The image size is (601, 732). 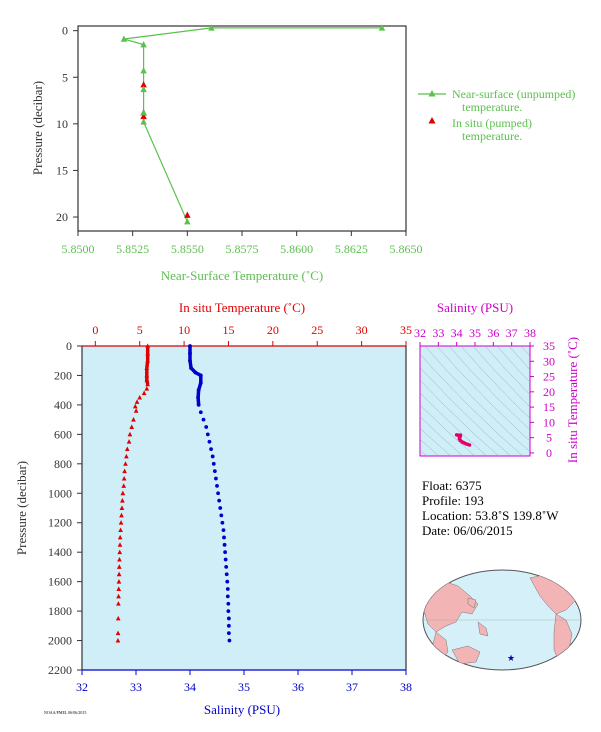 What do you see at coordinates (406, 249) in the screenshot?
I see `near-surface-x-tick-label: 5.8650` at bounding box center [406, 249].